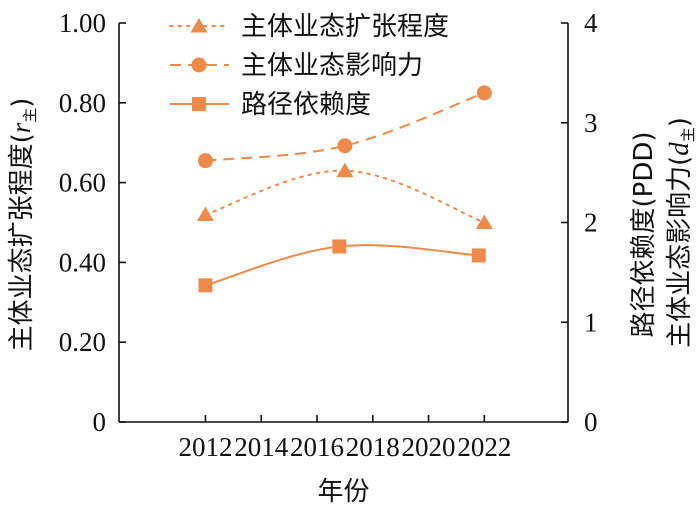 The width and height of the screenshot is (700, 509). What do you see at coordinates (82, 183) in the screenshot?
I see `left-tick-label: 0.60` at bounding box center [82, 183].